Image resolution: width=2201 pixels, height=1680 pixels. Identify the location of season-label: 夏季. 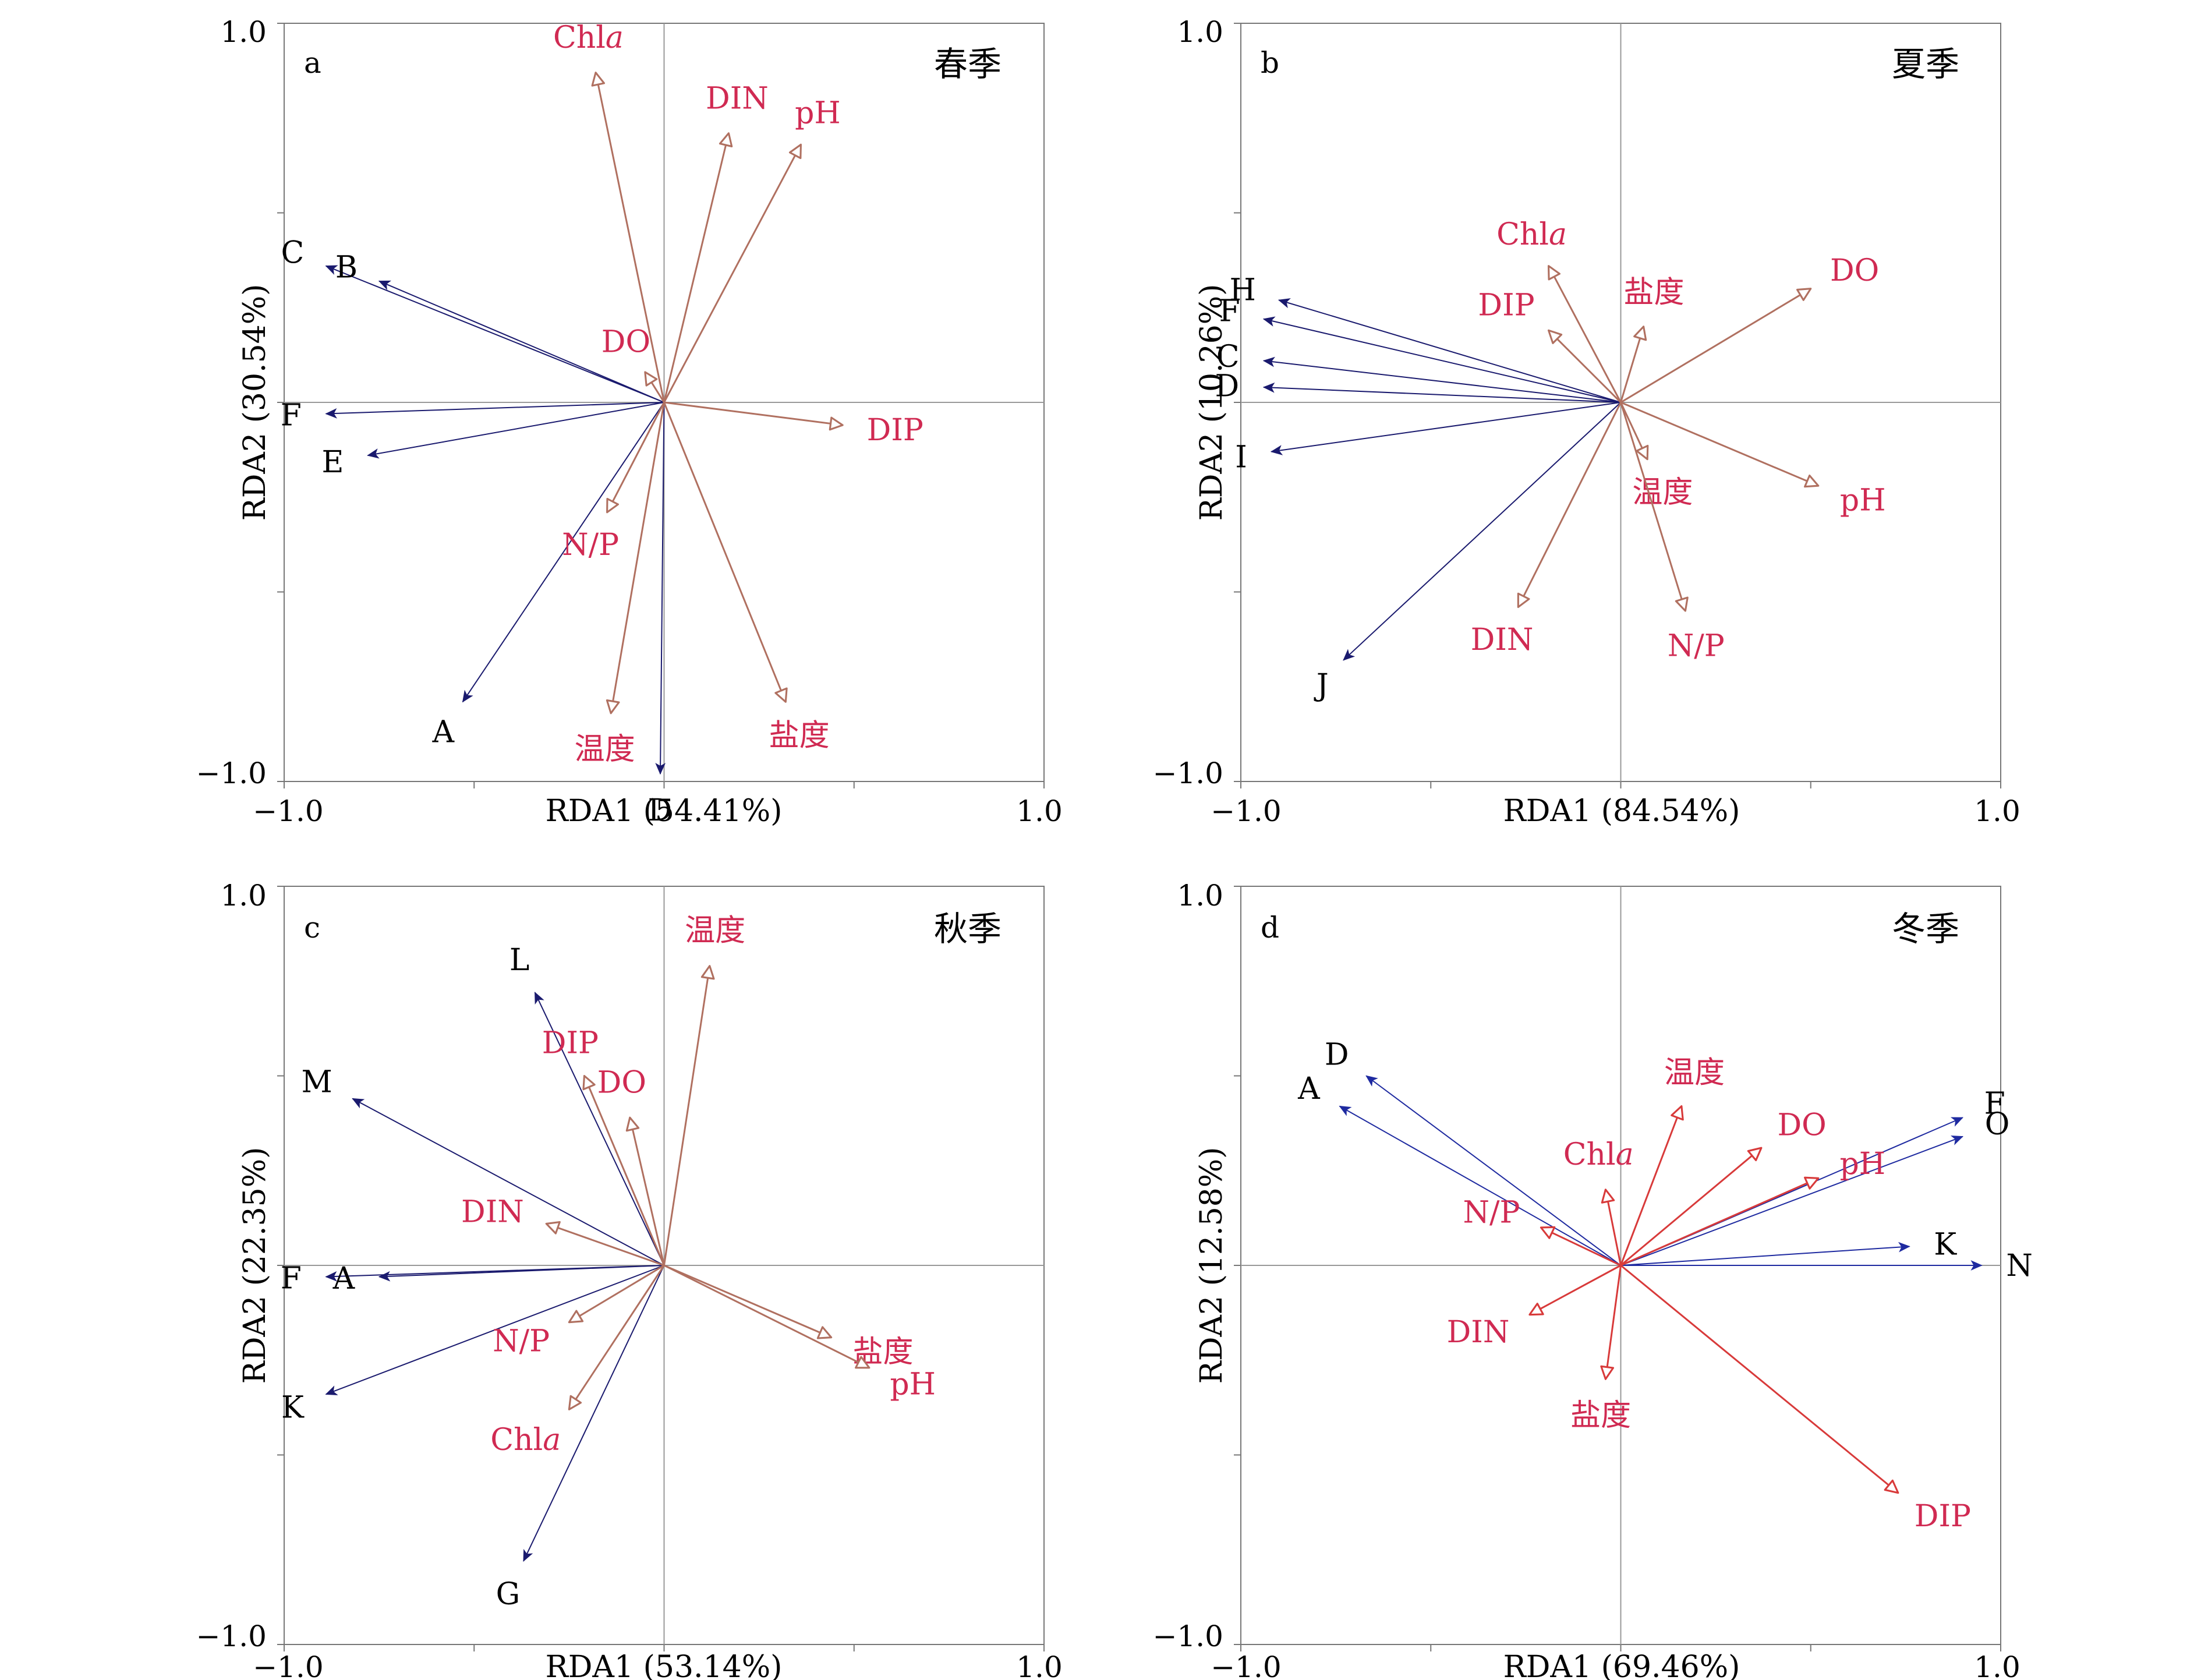
(1925, 64).